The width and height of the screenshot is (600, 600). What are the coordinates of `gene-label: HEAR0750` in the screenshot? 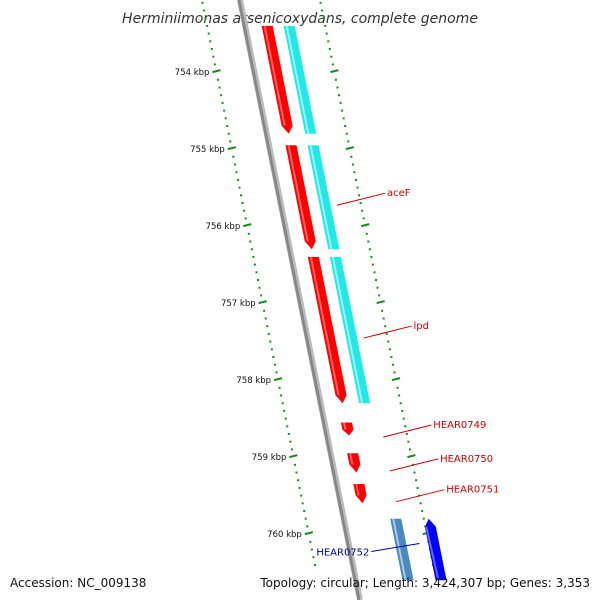 It's located at (466, 459).